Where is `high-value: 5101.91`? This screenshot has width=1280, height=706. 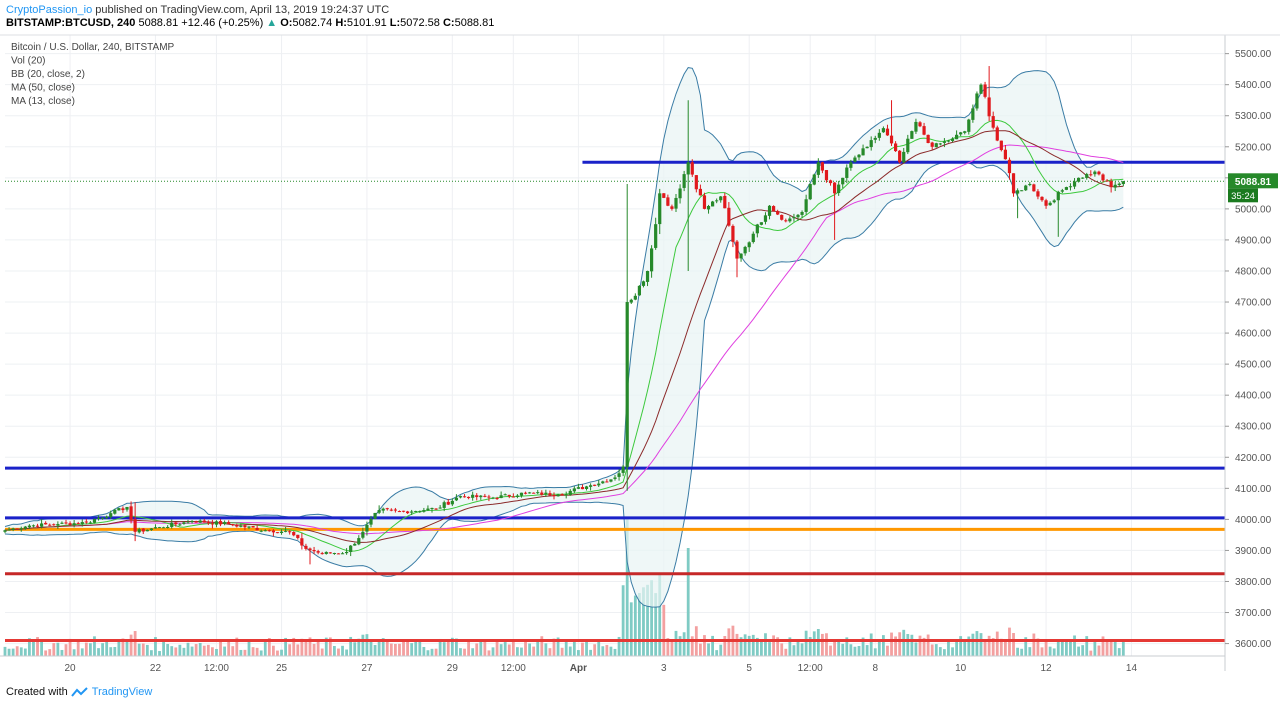 high-value: 5101.91 is located at coordinates (366, 23).